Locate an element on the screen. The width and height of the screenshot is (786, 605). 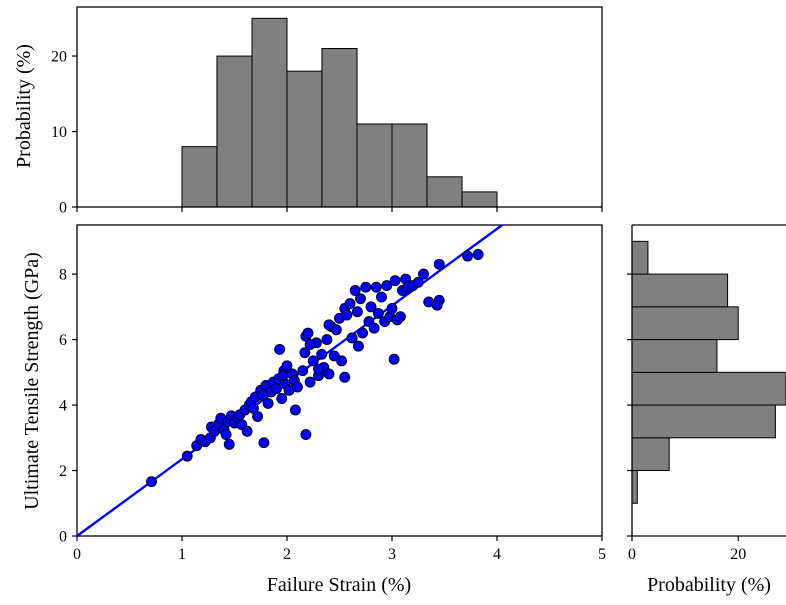
x-tick-label: 5 is located at coordinates (602, 554).